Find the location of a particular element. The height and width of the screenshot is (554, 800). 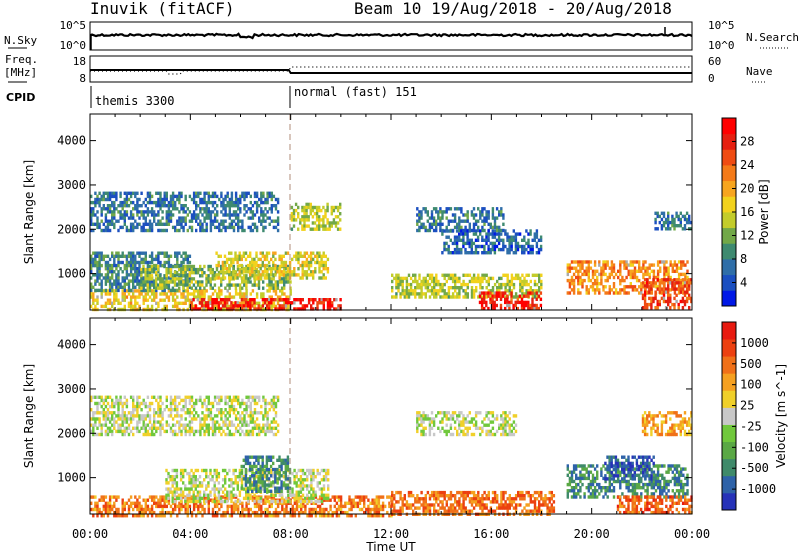

freq-trace is located at coordinates (391, 71).